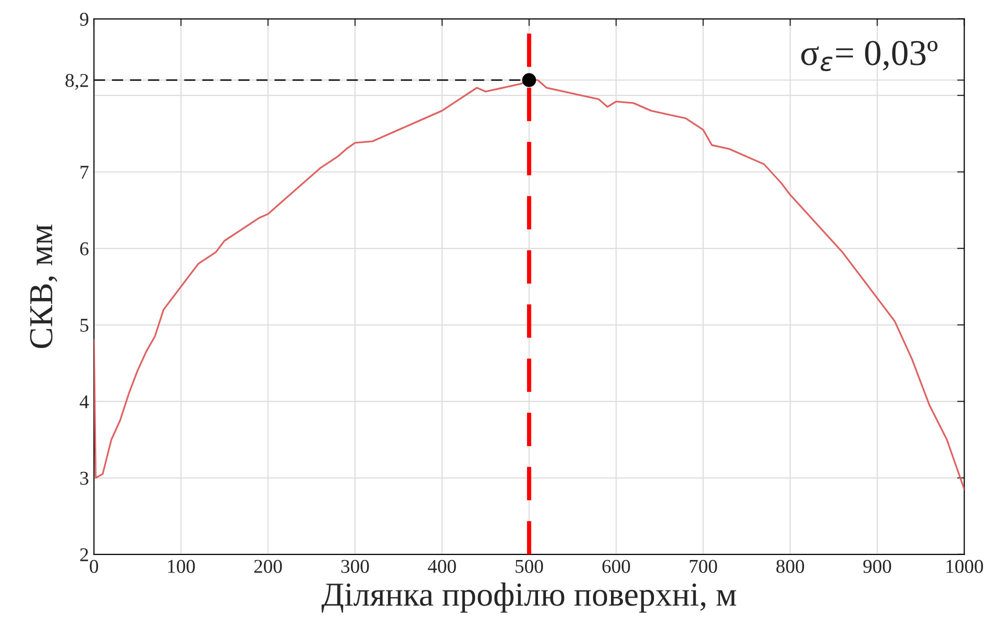 The image size is (989, 630). Describe the element at coordinates (964, 566) in the screenshot. I see `x-tick-label: 1000` at that location.